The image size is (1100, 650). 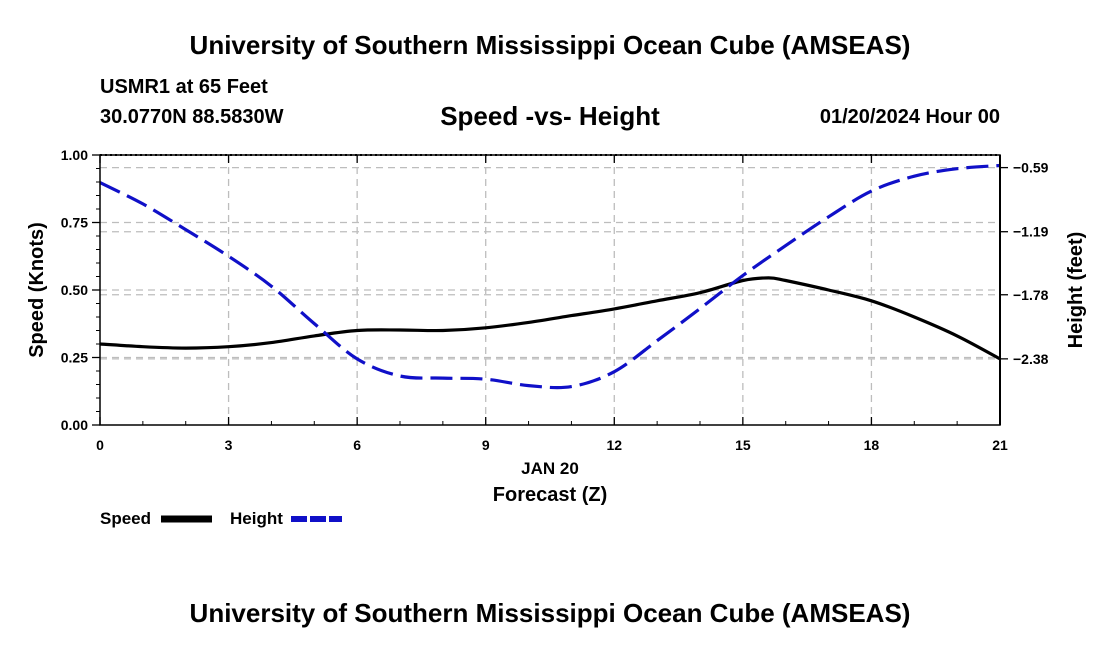 I want to click on y2-tick-label: −1.78, so click(x=1031, y=295).